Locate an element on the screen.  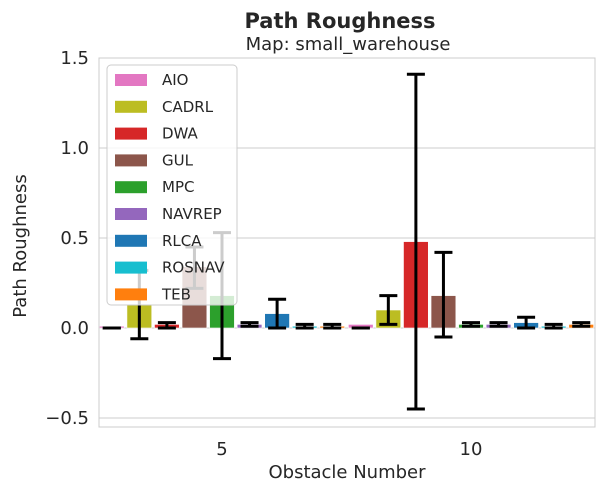
legend-label-rlca: RLCA is located at coordinates (182, 241).